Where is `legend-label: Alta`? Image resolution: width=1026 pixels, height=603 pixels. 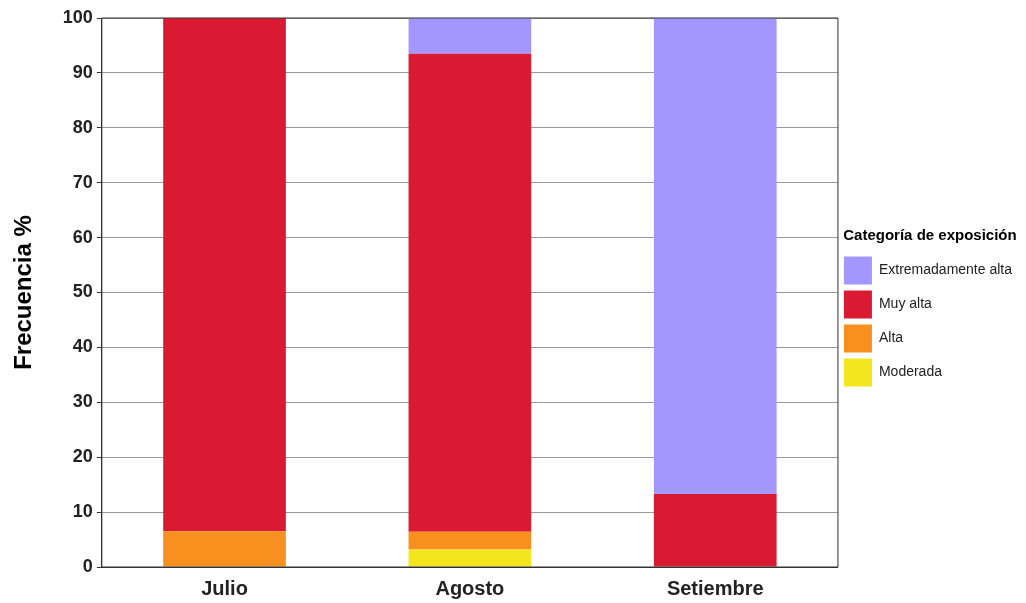
legend-label: Alta is located at coordinates (891, 337).